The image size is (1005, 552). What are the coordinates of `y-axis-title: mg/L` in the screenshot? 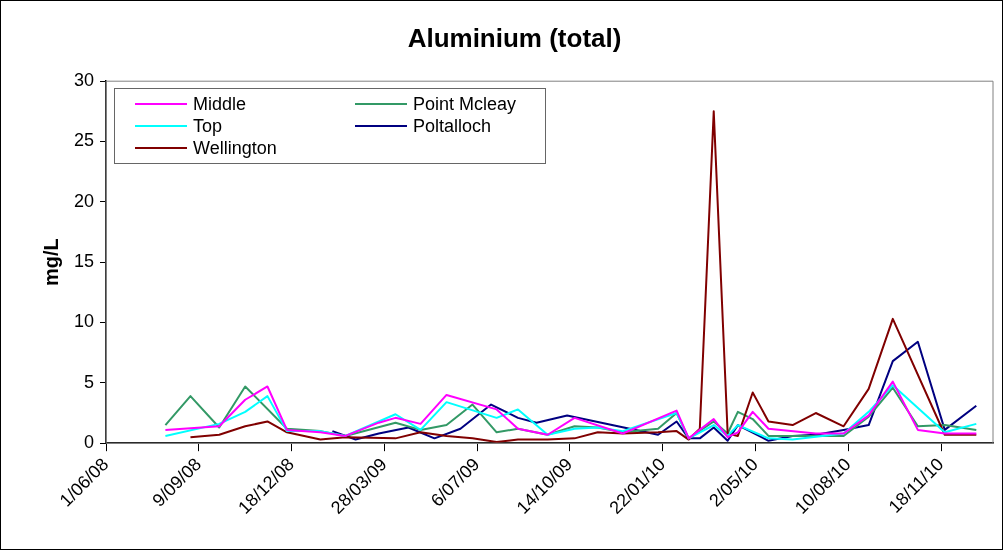 It's located at (50, 262).